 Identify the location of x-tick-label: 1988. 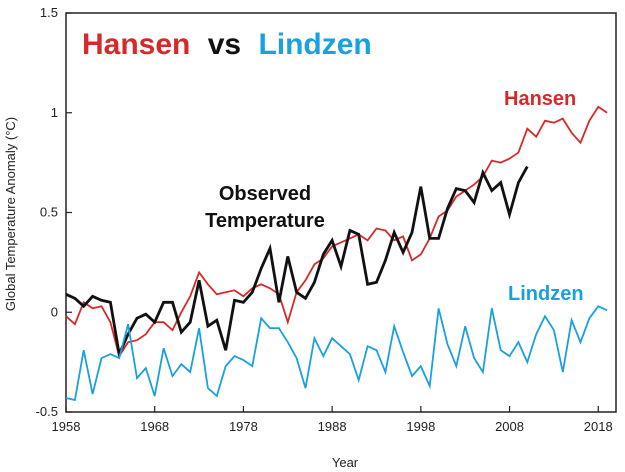
(332, 426).